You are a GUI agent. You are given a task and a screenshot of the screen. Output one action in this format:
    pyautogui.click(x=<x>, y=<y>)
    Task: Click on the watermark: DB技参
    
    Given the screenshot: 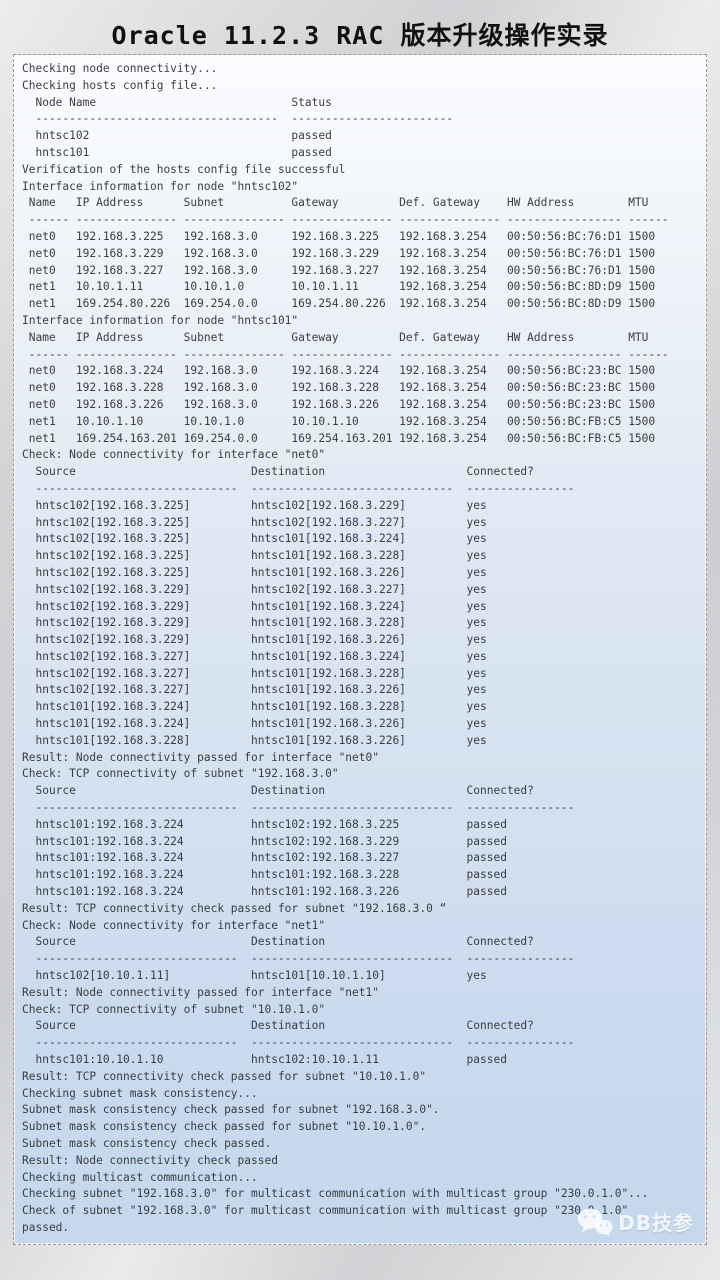 What is the action you would take?
    pyautogui.click(x=635, y=1221)
    